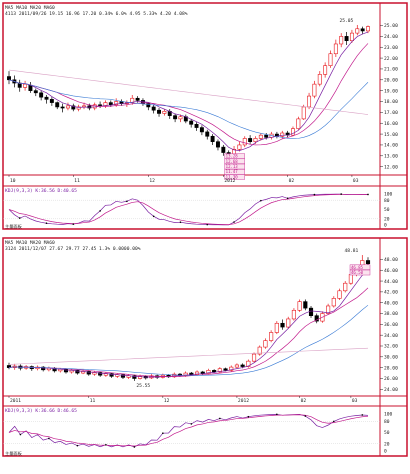 The width and height of the screenshot is (410, 474). What do you see at coordinates (391, 282) in the screenshot?
I see `panel2-y-tick-label: 44.00` at bounding box center [391, 282].